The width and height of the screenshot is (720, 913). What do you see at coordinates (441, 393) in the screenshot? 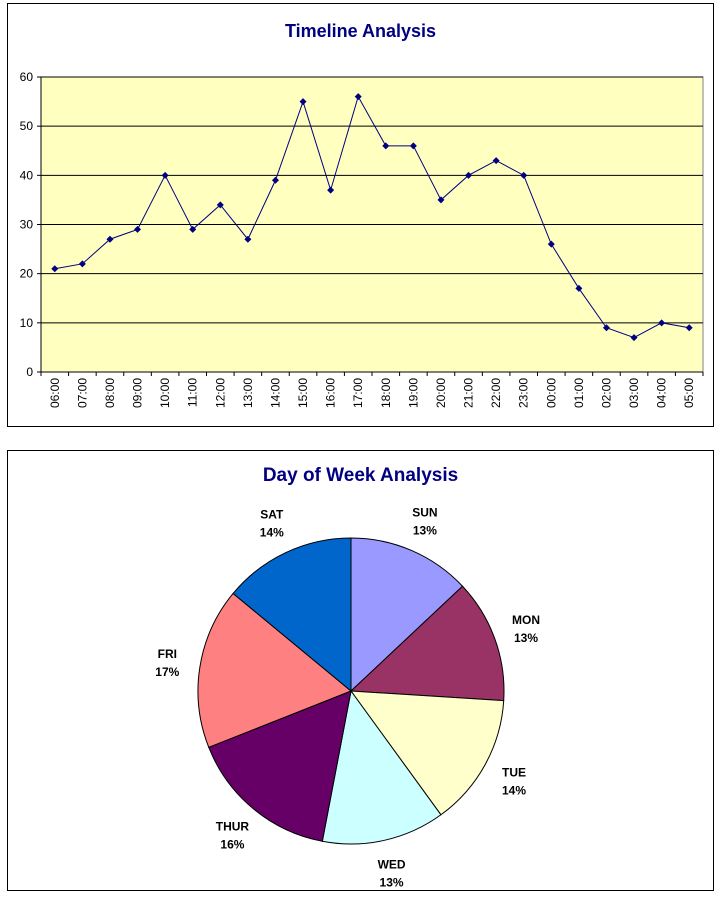
I see `x-tick-label: 20:00` at bounding box center [441, 393].